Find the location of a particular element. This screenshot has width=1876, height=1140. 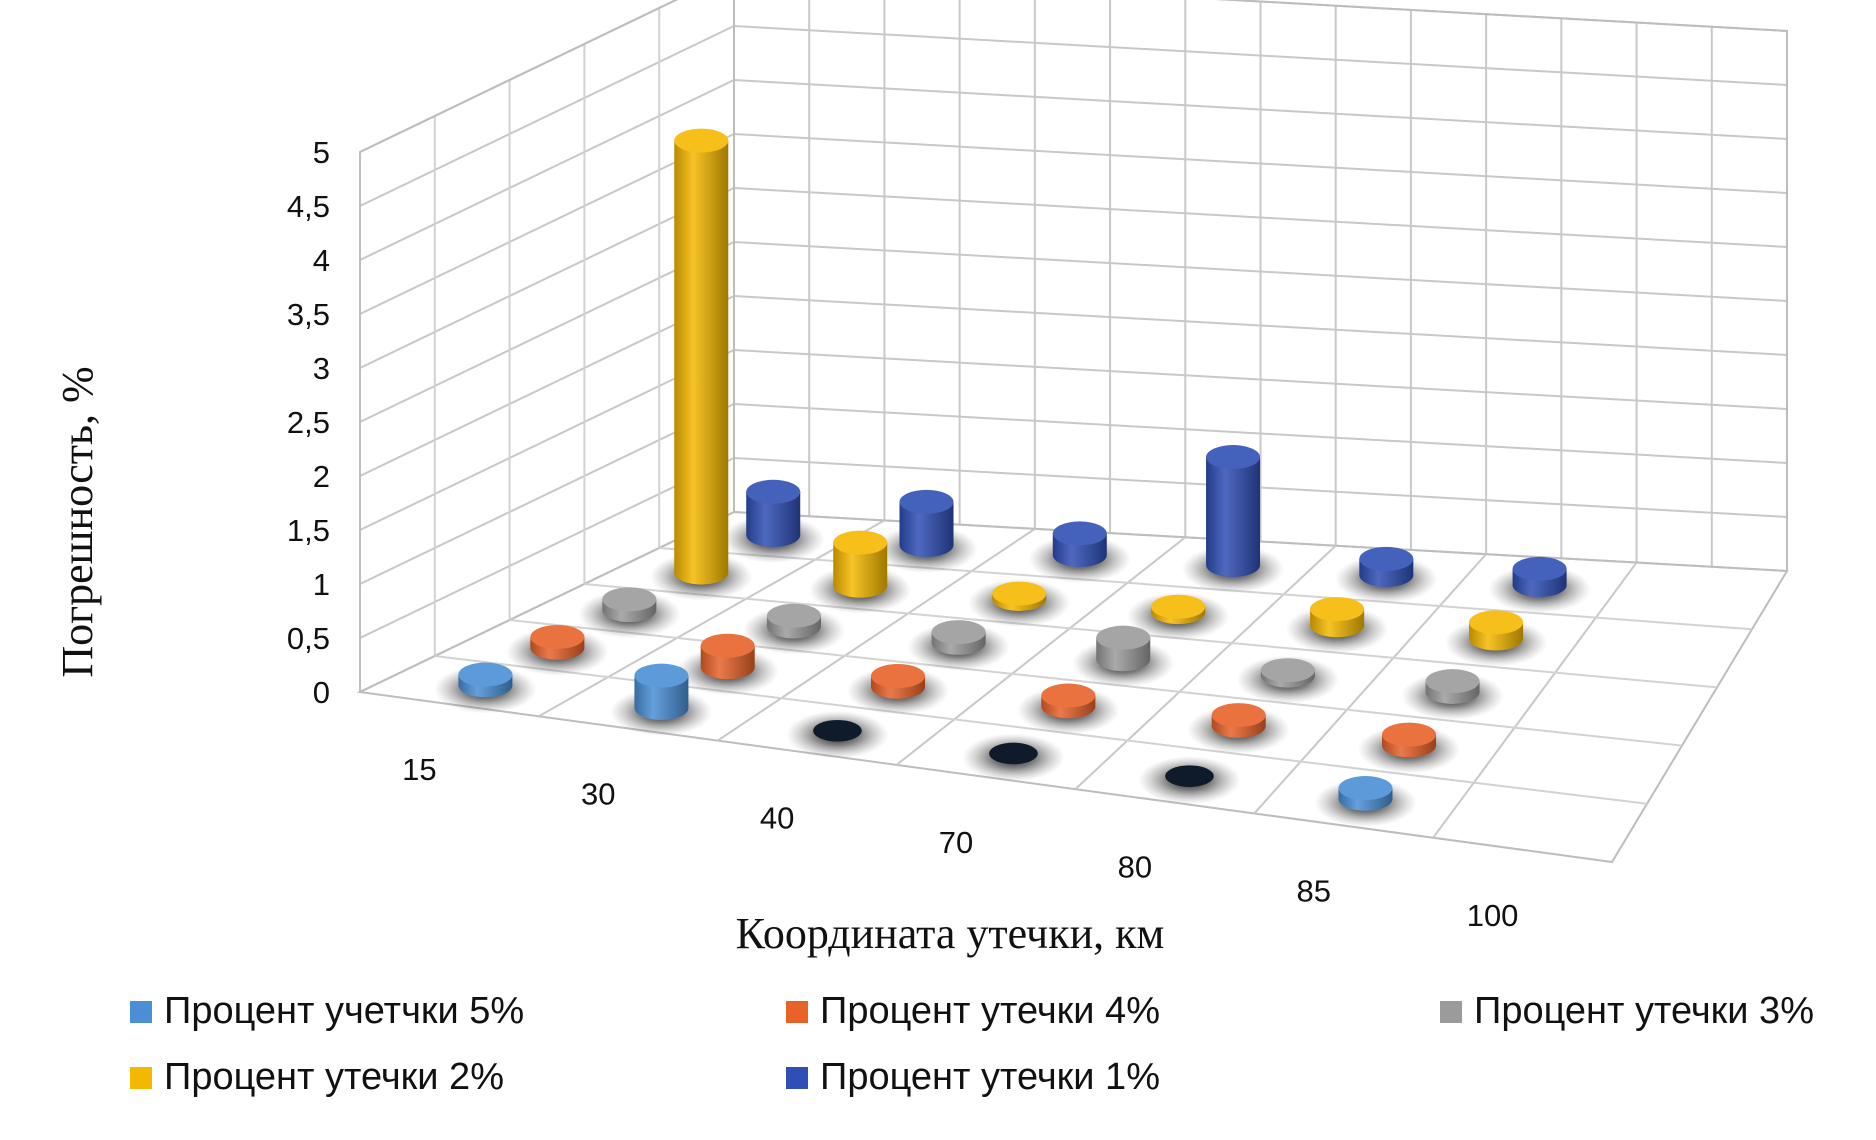

legend-item-series-5: Процент утечки 1% is located at coordinates (973, 1077).